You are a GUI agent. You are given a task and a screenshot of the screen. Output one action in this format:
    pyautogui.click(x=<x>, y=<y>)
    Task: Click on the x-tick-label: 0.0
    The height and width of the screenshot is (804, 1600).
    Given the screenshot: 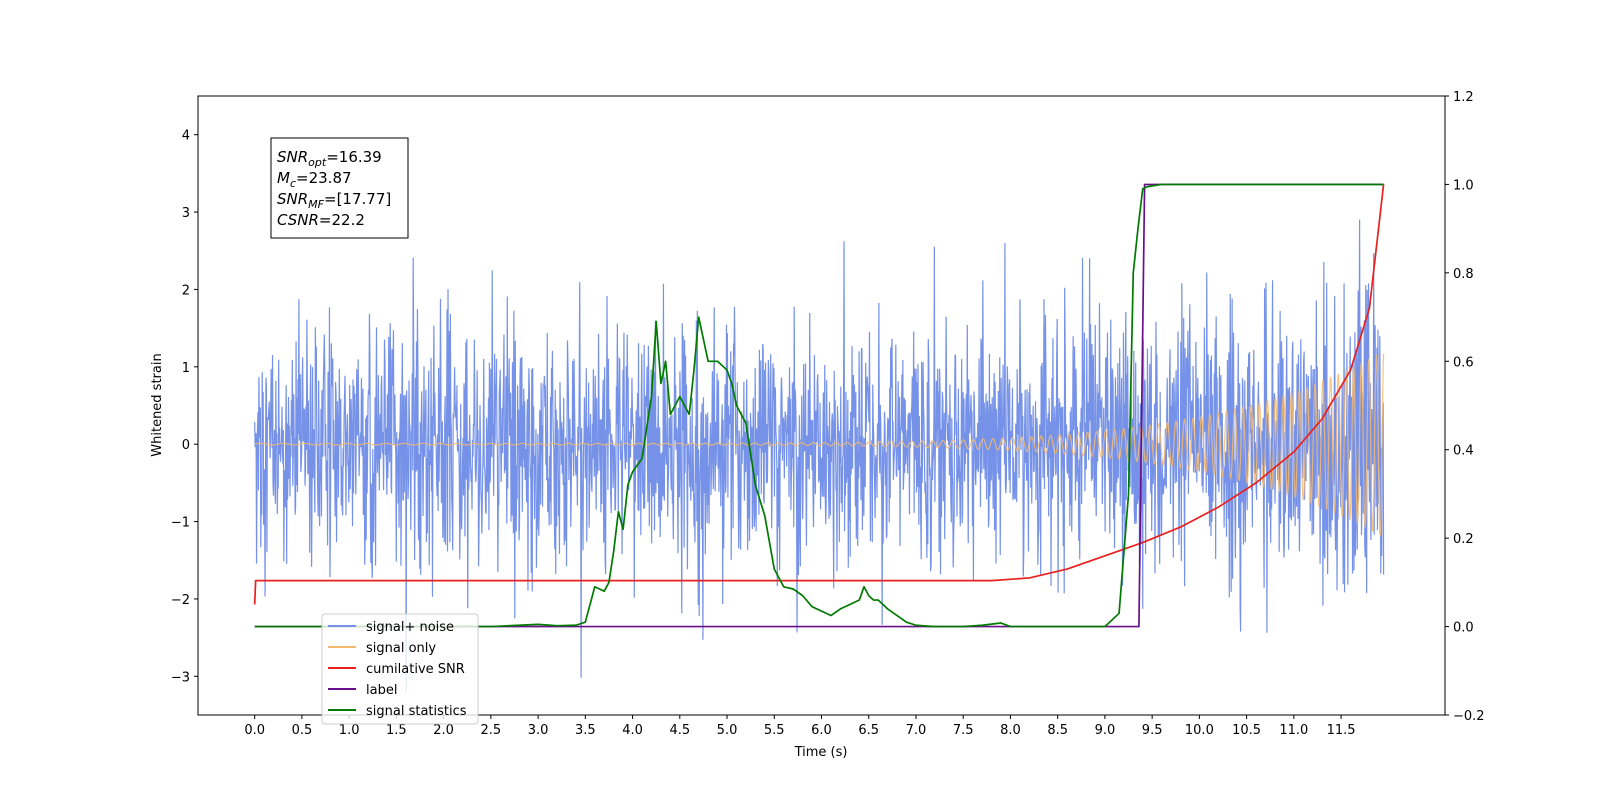 What is the action you would take?
    pyautogui.click(x=254, y=730)
    